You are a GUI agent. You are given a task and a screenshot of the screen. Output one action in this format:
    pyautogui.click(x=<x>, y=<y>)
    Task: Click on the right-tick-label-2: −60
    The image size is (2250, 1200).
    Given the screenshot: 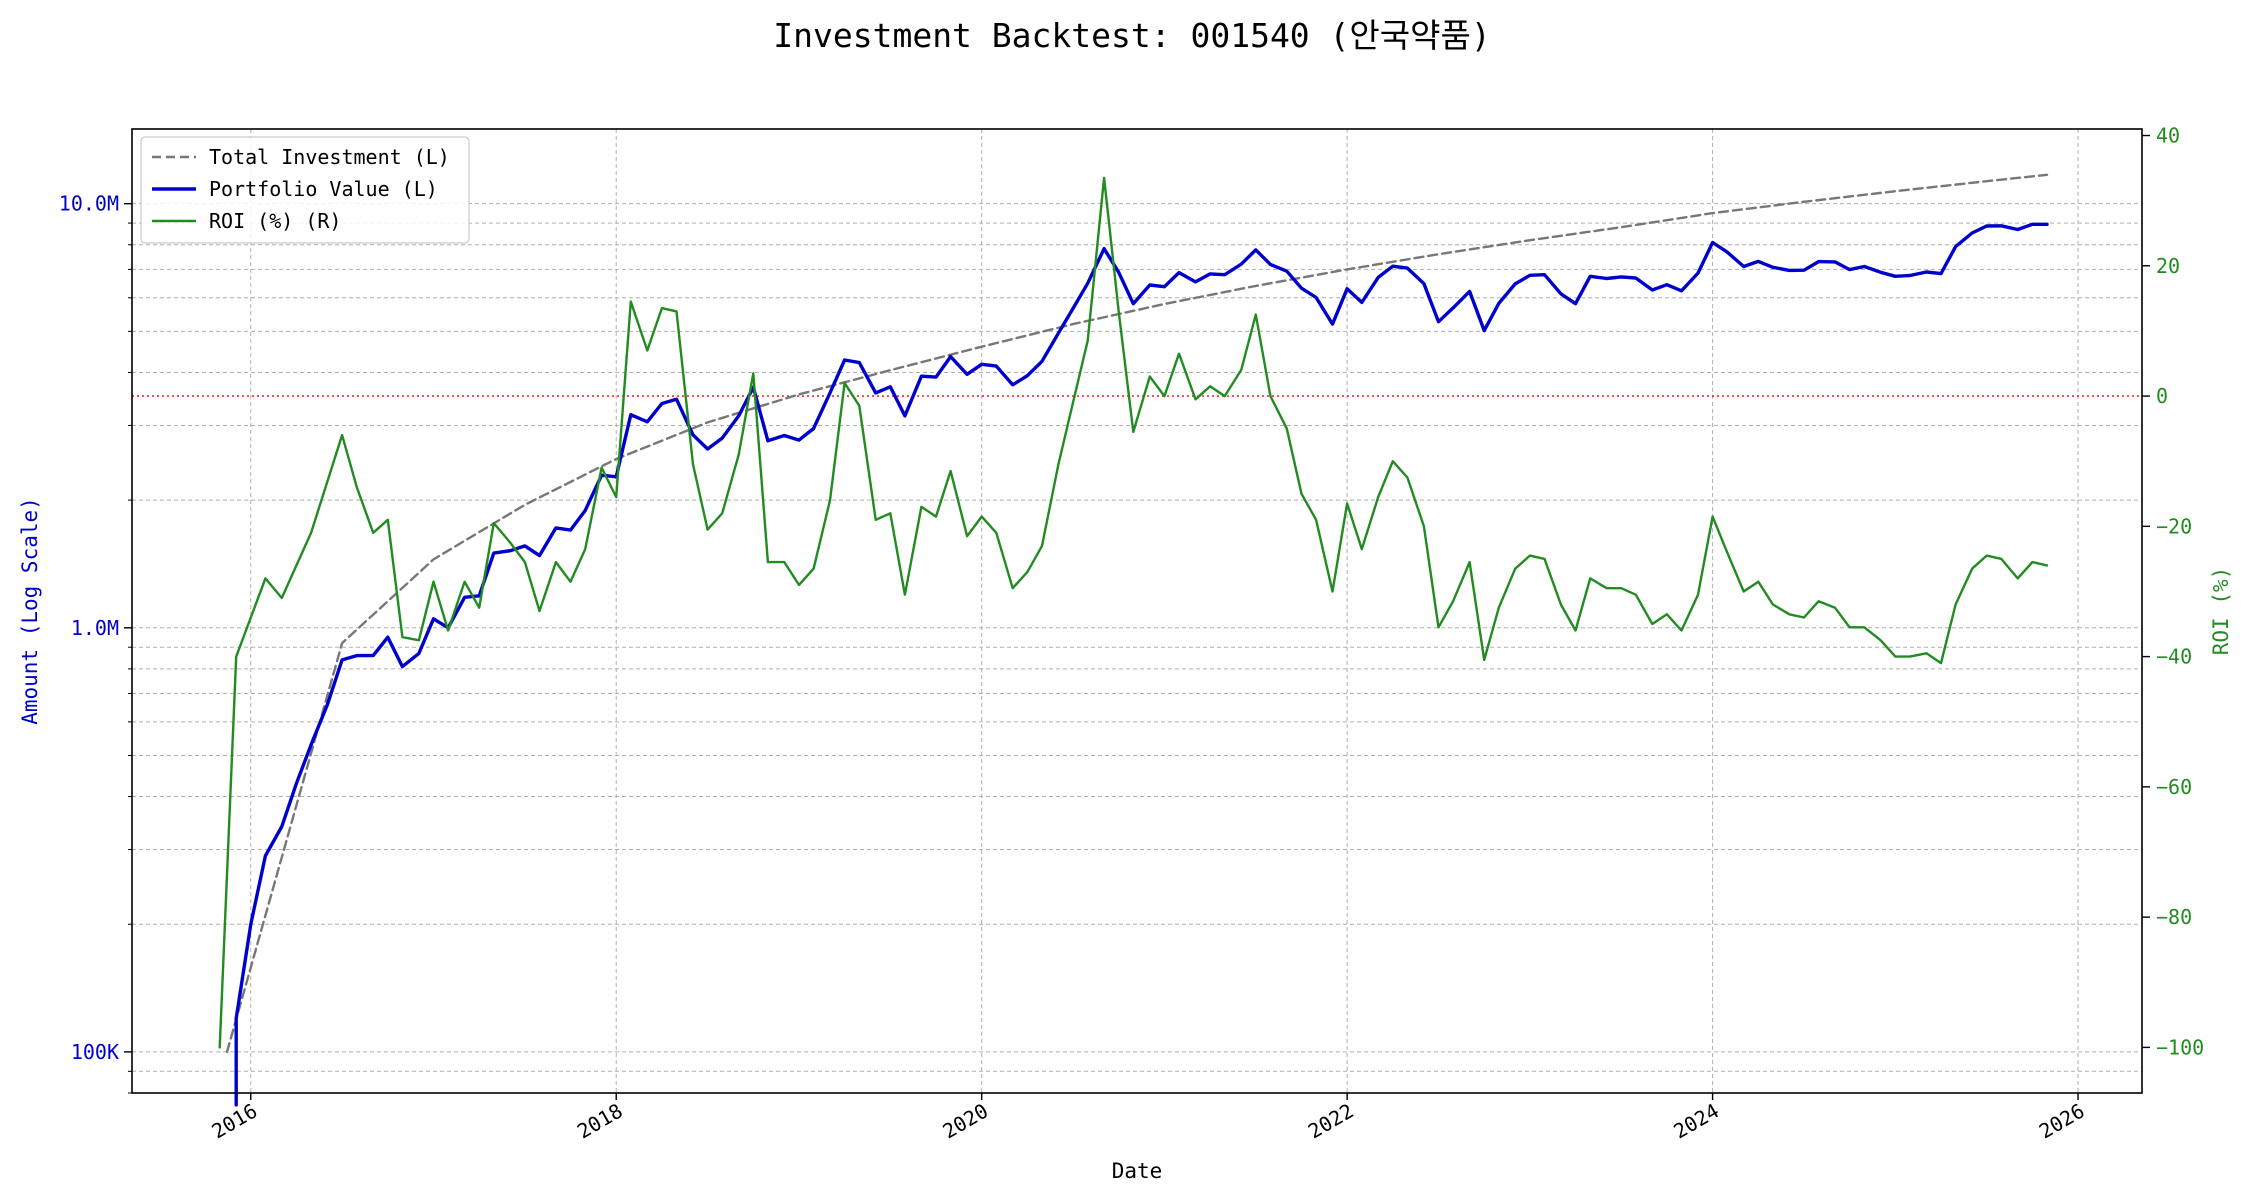 What is the action you would take?
    pyautogui.click(x=2174, y=787)
    